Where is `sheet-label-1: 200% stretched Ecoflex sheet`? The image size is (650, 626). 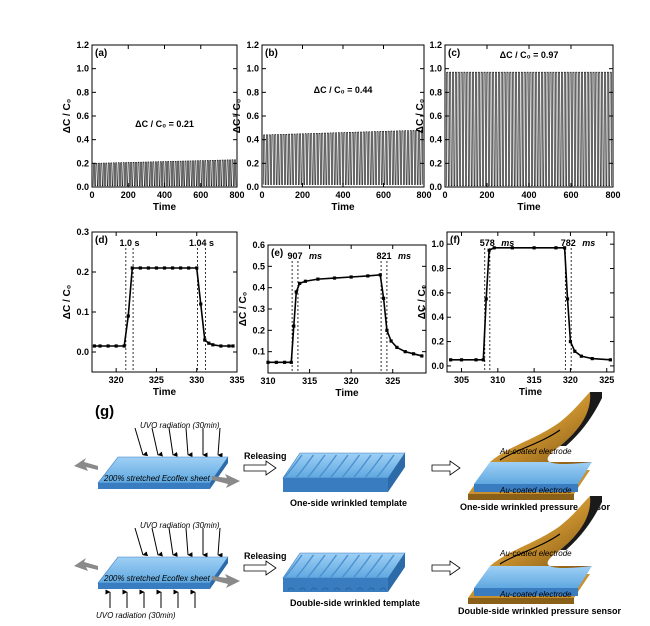
sheet-label-1: 200% stretched Ecoflex sheet is located at coordinates (157, 478).